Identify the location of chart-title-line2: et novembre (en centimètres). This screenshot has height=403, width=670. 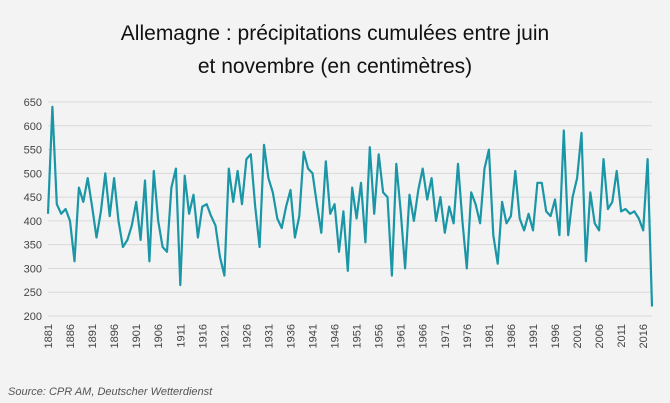
(335, 66).